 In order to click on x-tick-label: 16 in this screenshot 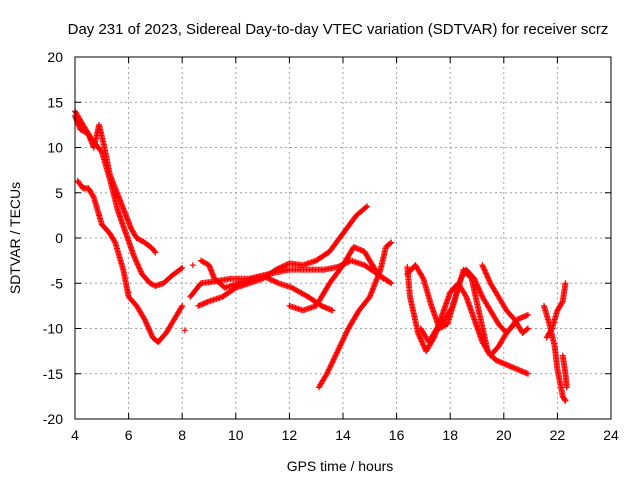, I will do `click(397, 435)`.